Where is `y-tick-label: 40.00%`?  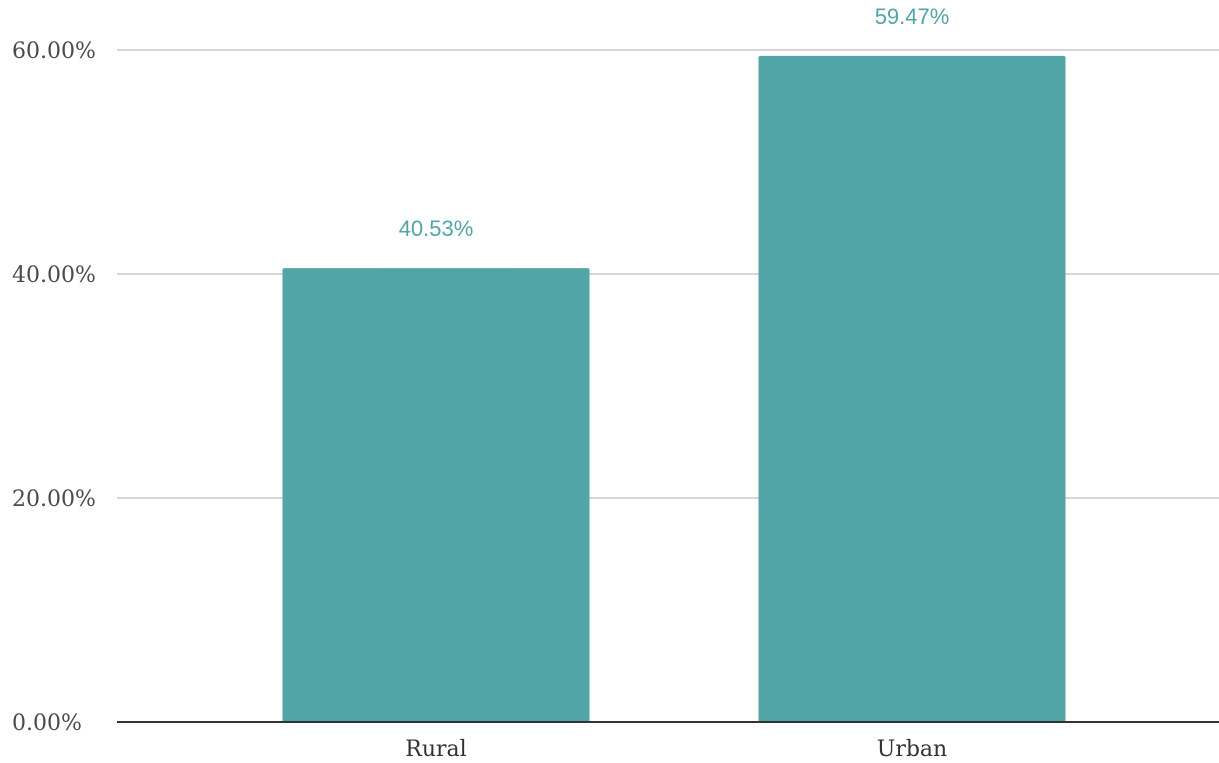 y-tick-label: 40.00% is located at coordinates (54, 275).